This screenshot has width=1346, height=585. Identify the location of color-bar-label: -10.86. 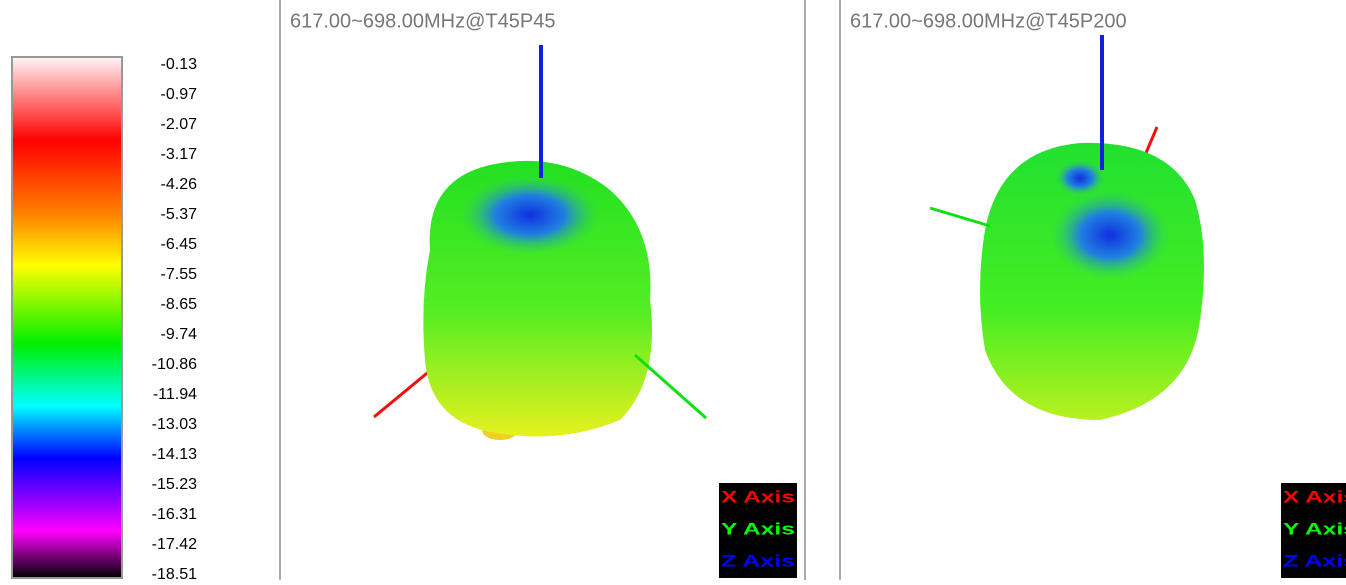
(174, 364).